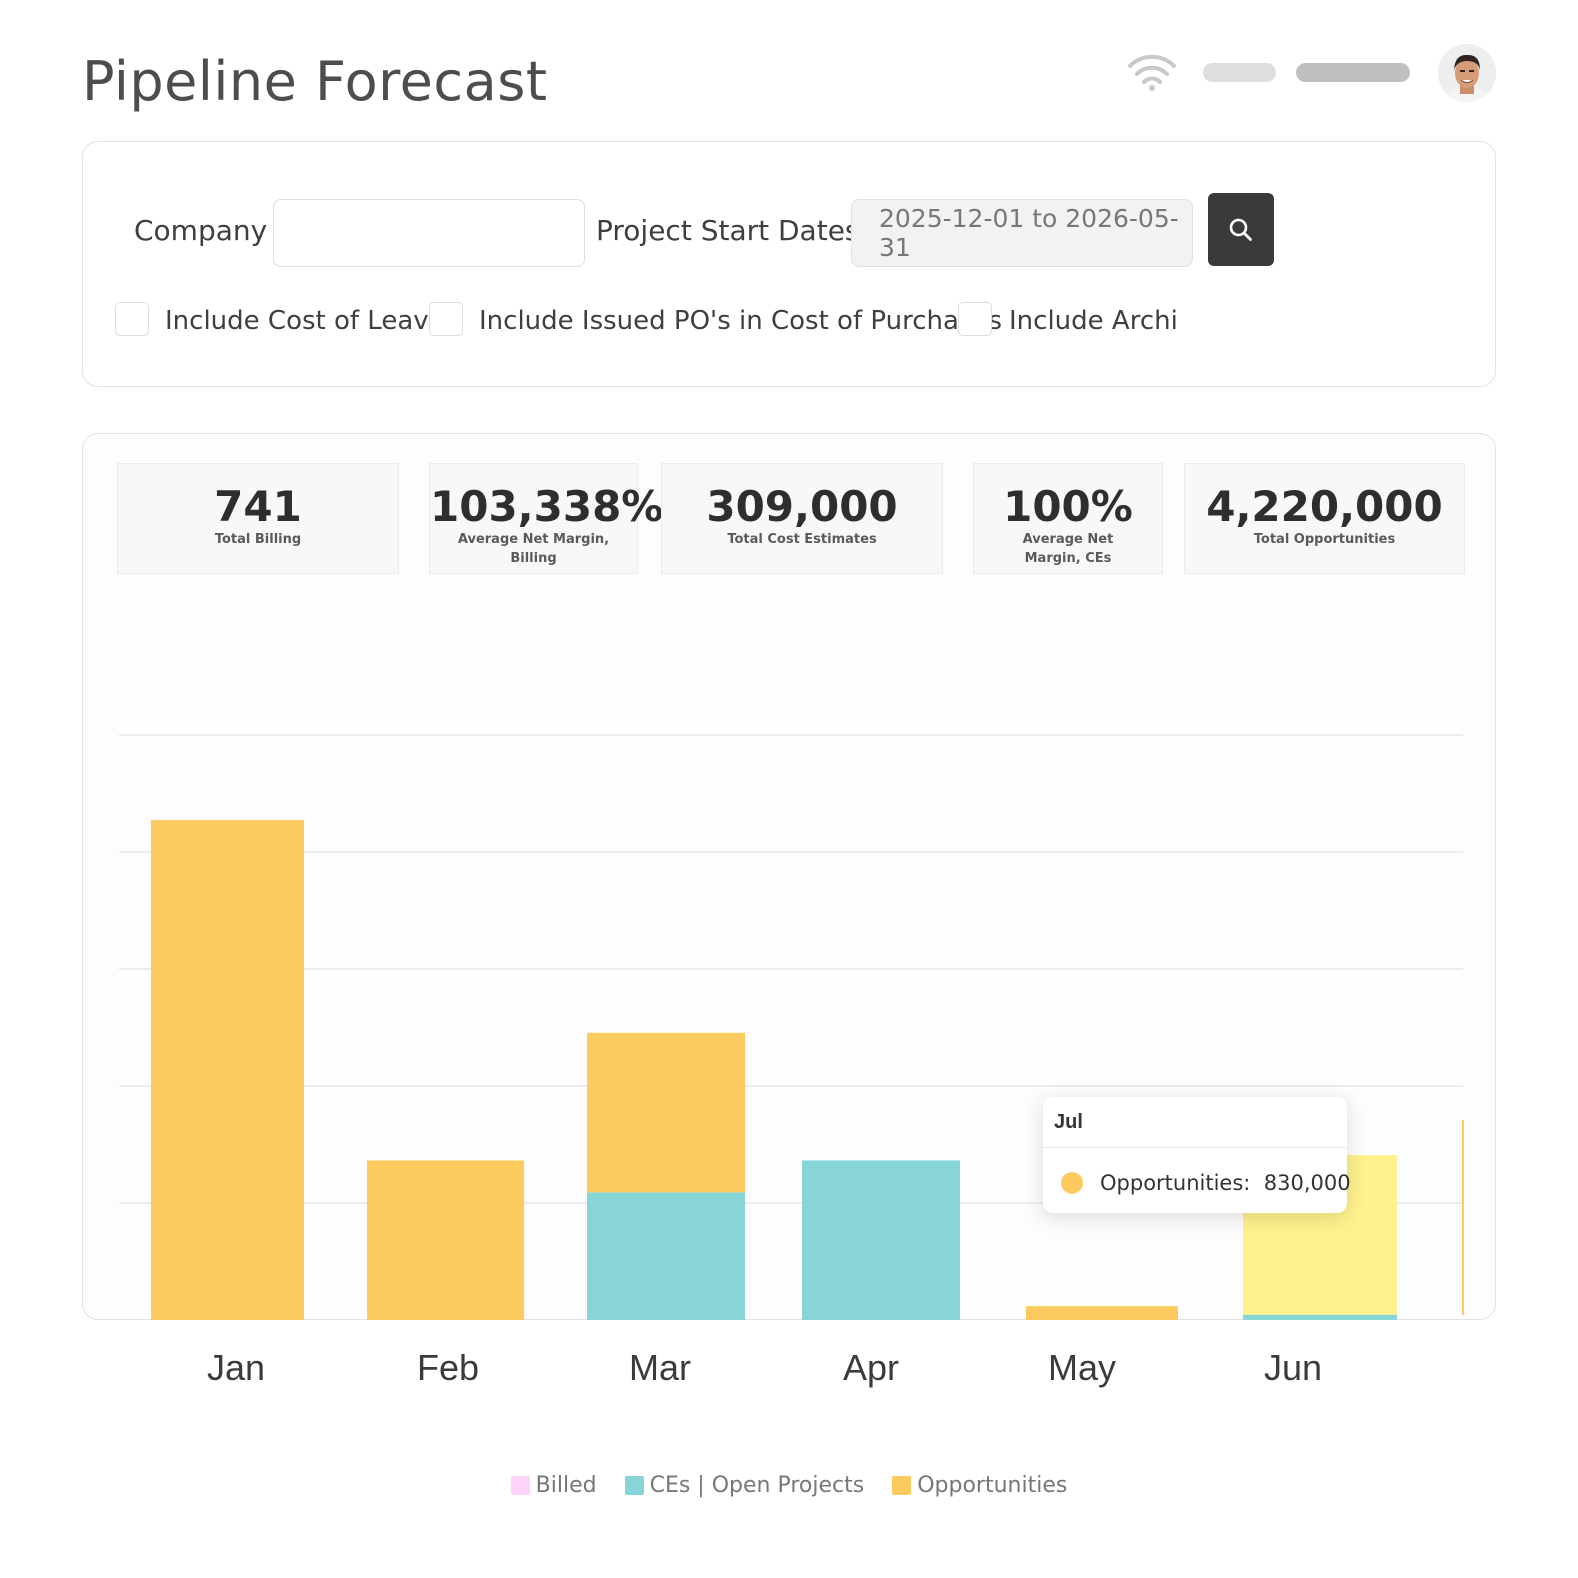 This screenshot has width=1578, height=1578. What do you see at coordinates (227, 1070) in the screenshot?
I see `bar-jan-opportunities` at bounding box center [227, 1070].